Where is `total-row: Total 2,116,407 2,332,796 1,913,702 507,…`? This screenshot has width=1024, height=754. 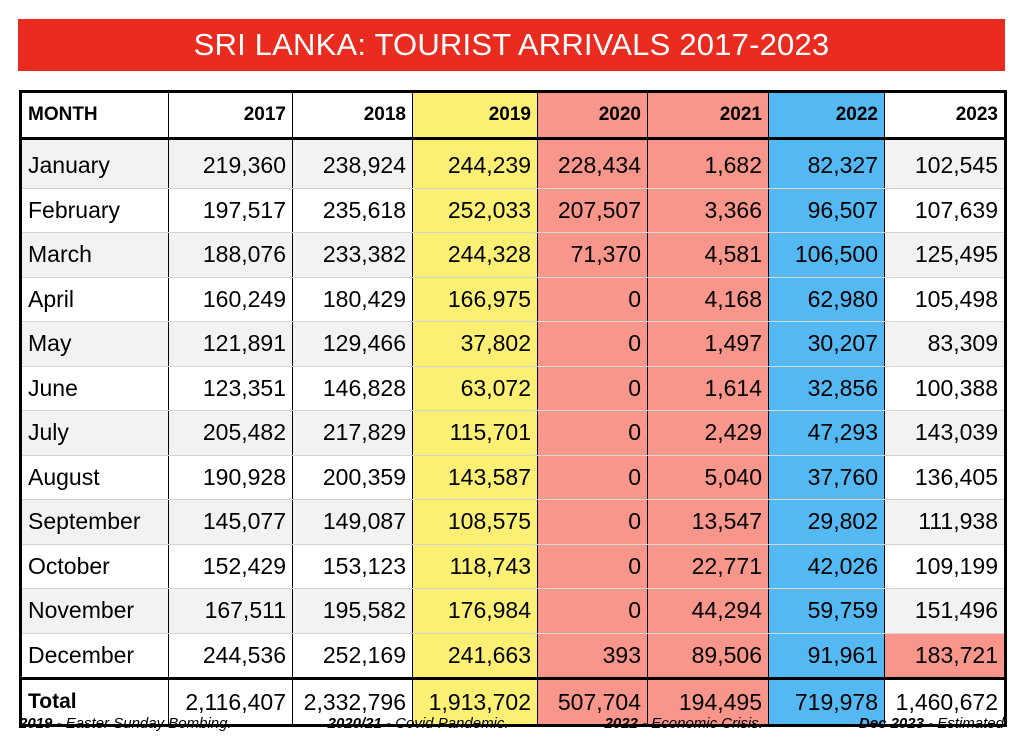
total-row: Total 2,116,407 2,332,796 1,913,702 507,… is located at coordinates (513, 702).